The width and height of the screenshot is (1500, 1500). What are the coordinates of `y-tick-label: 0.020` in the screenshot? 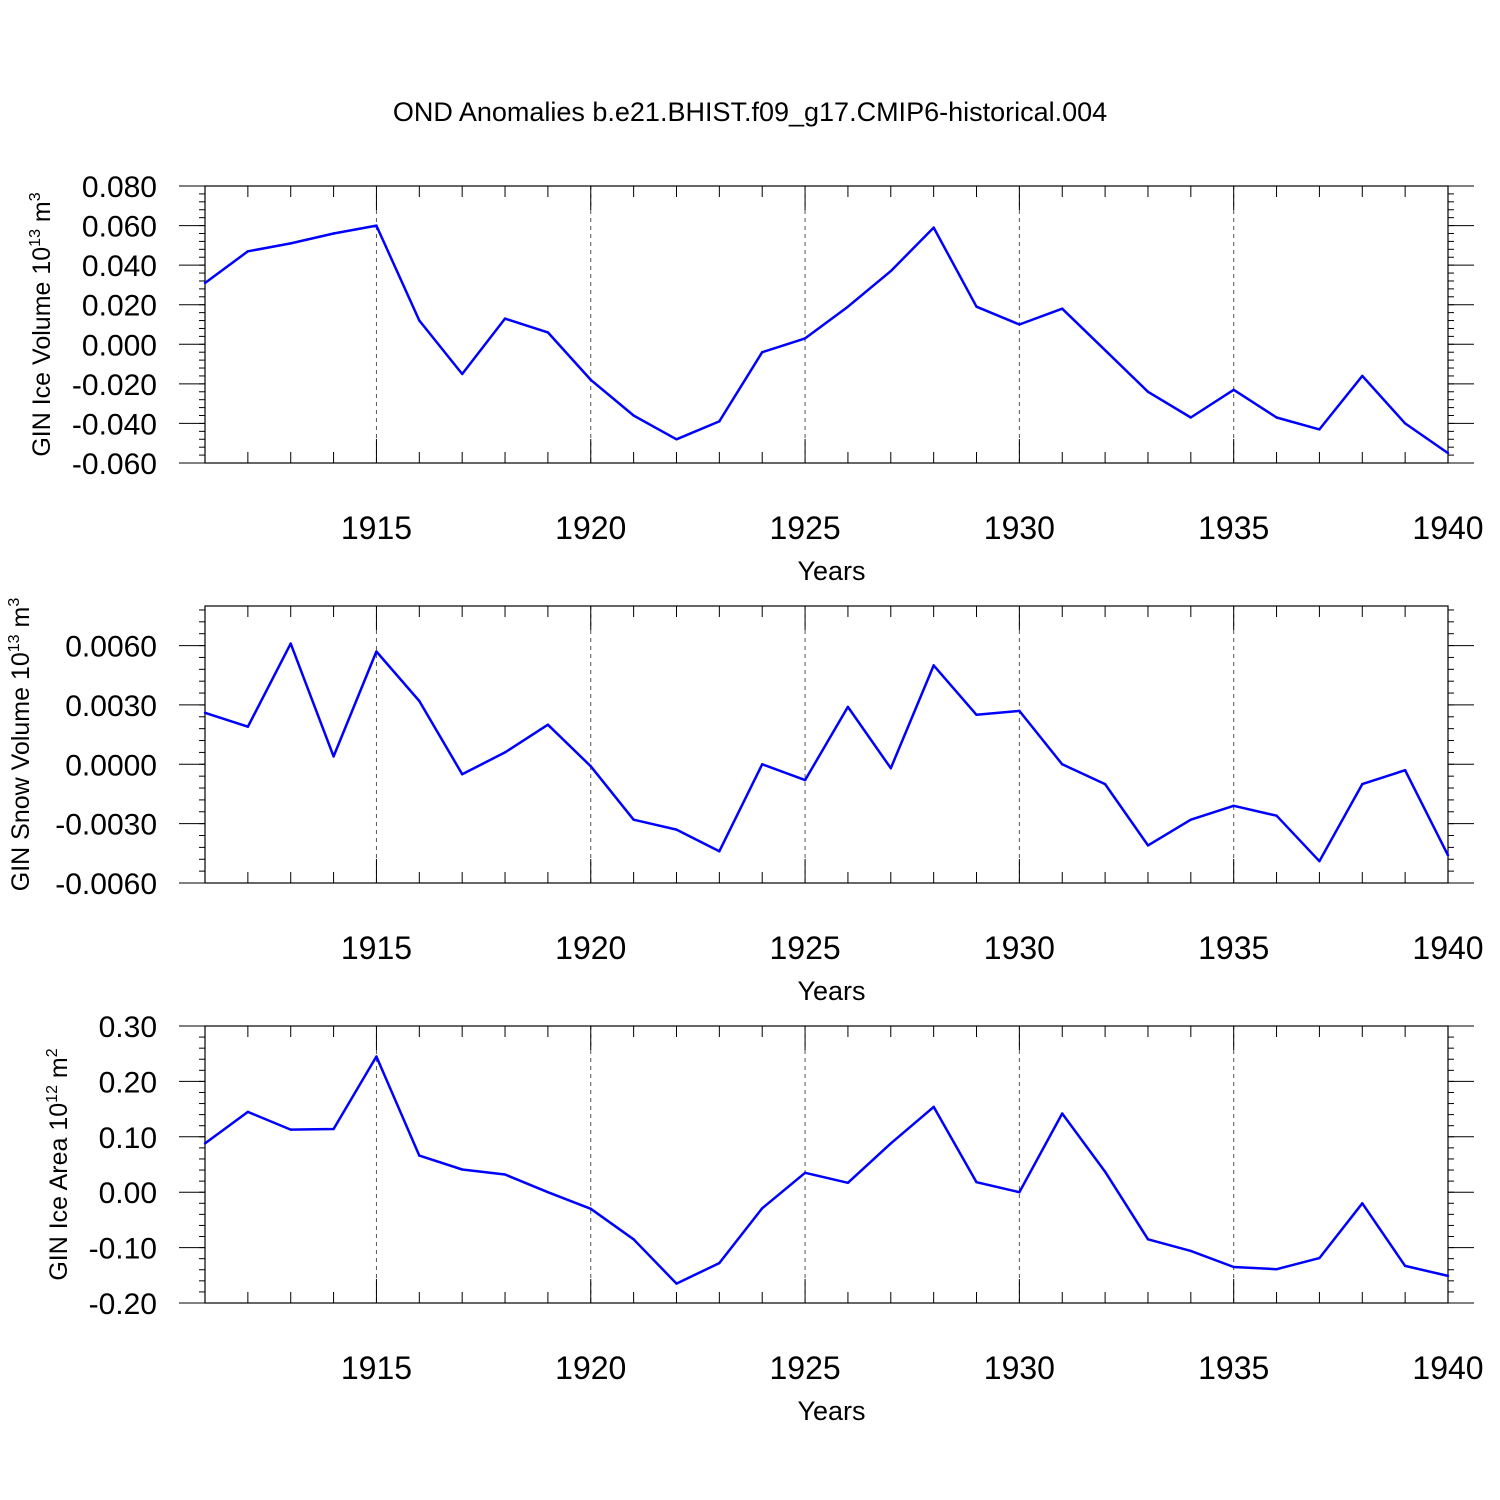 It's located at (119, 306).